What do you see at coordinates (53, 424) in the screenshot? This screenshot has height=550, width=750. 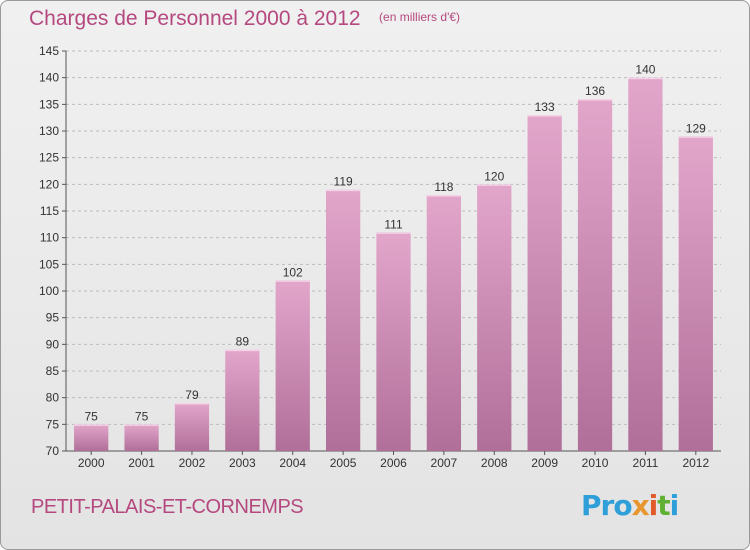 I see `y-tick-label: 75` at bounding box center [53, 424].